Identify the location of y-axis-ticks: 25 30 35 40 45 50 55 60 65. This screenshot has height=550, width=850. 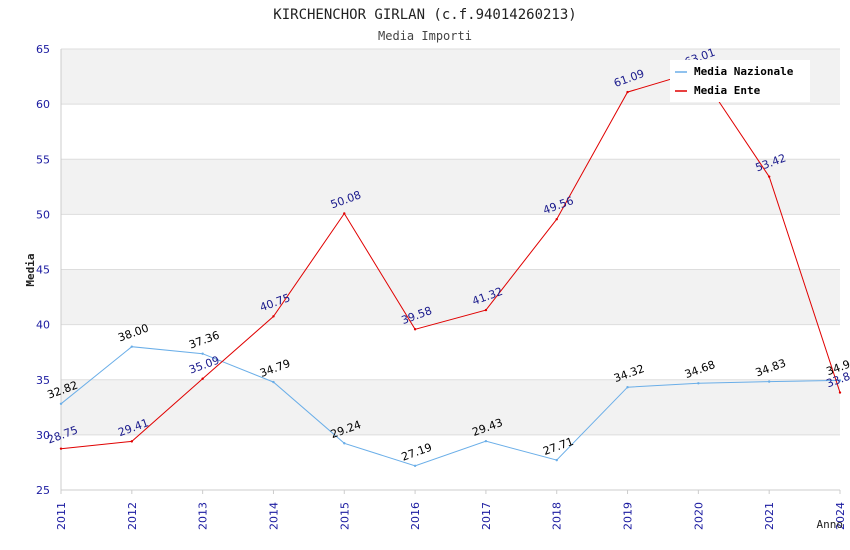
(43, 270).